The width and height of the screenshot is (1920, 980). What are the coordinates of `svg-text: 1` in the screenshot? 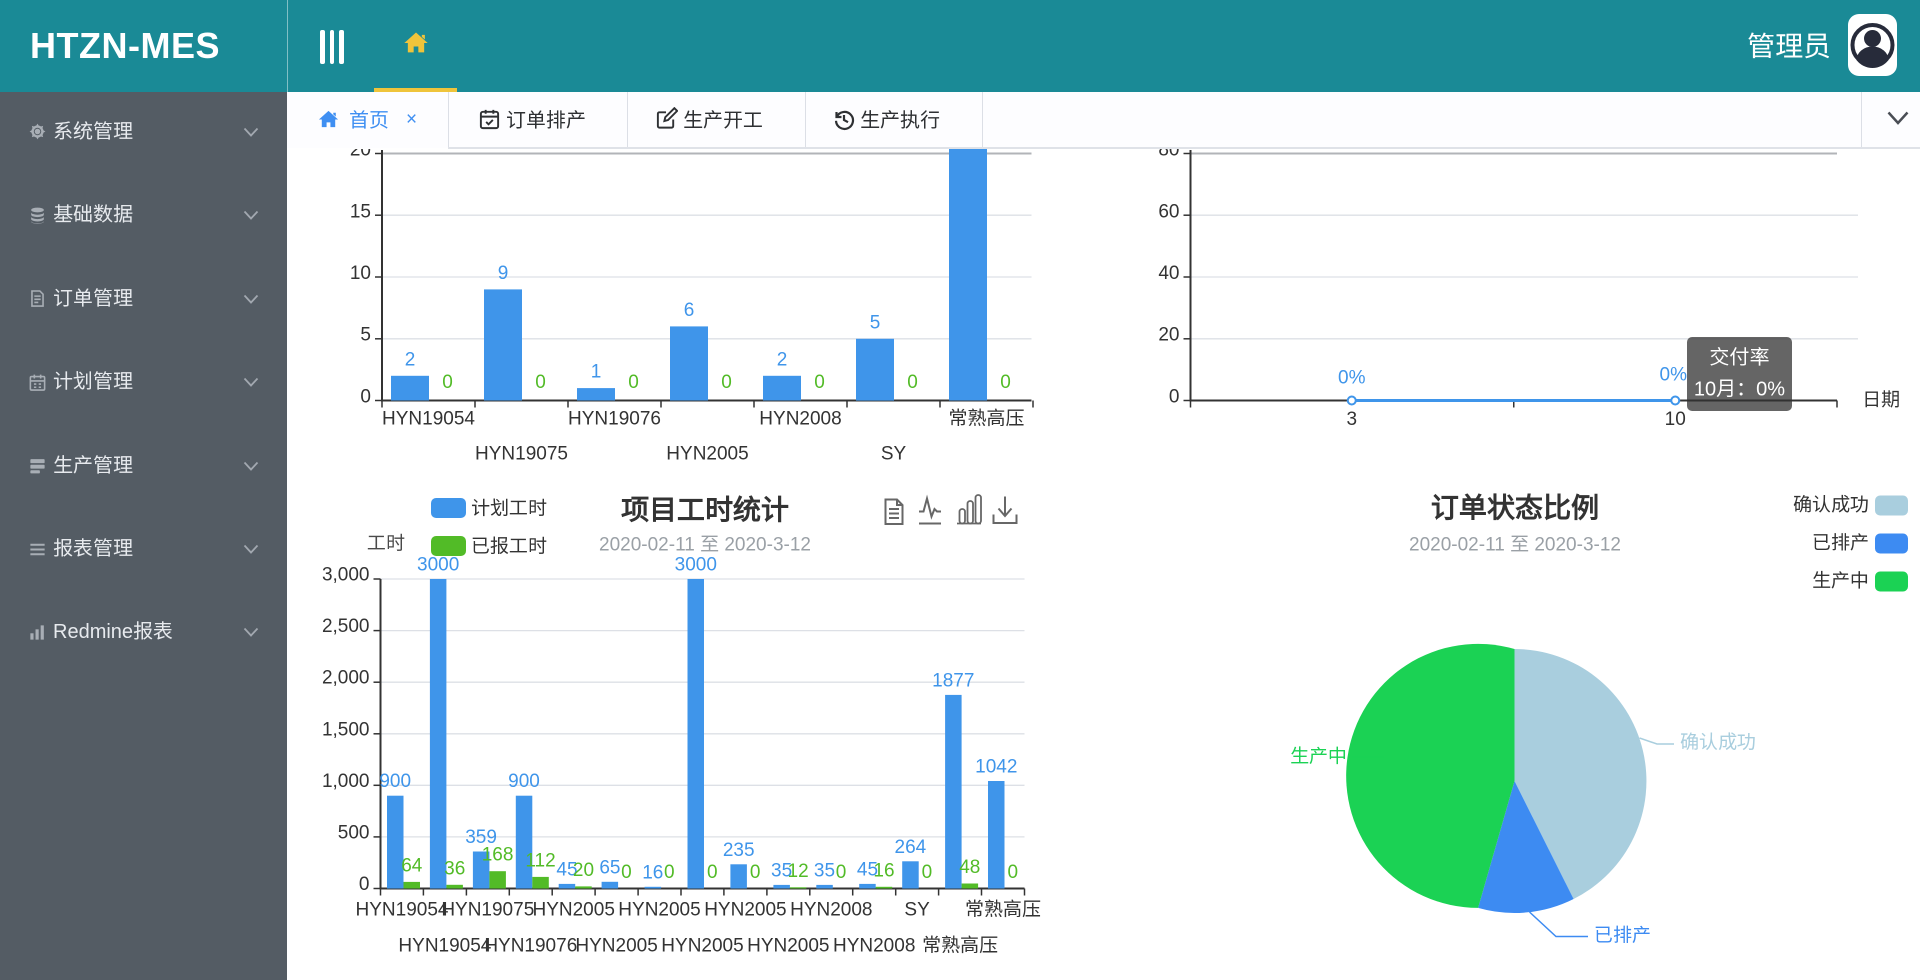 It's located at (596, 372).